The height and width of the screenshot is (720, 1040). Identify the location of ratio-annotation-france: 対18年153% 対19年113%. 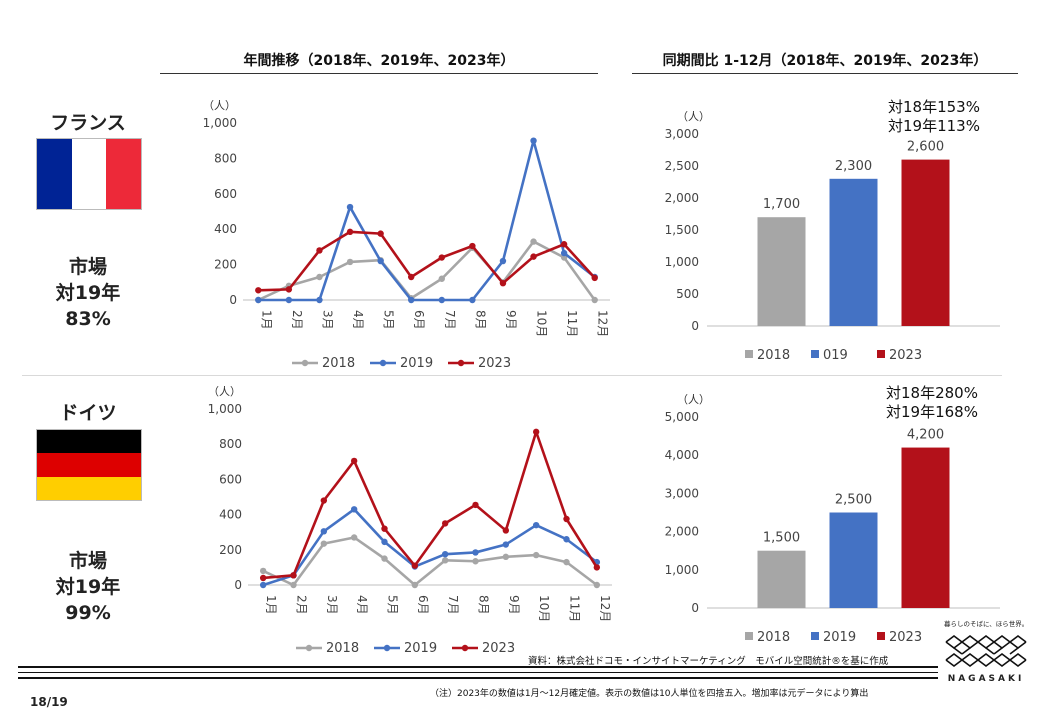
(934, 117).